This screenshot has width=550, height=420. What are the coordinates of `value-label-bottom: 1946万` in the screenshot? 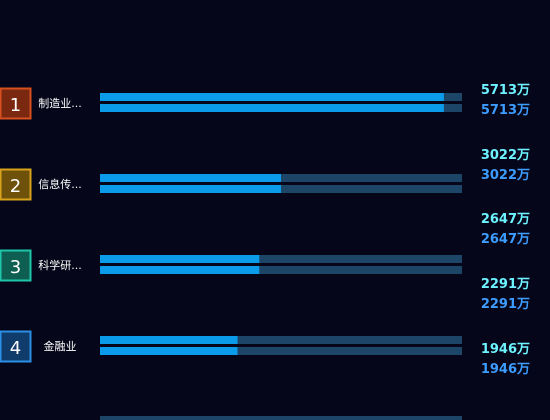 It's located at (505, 369).